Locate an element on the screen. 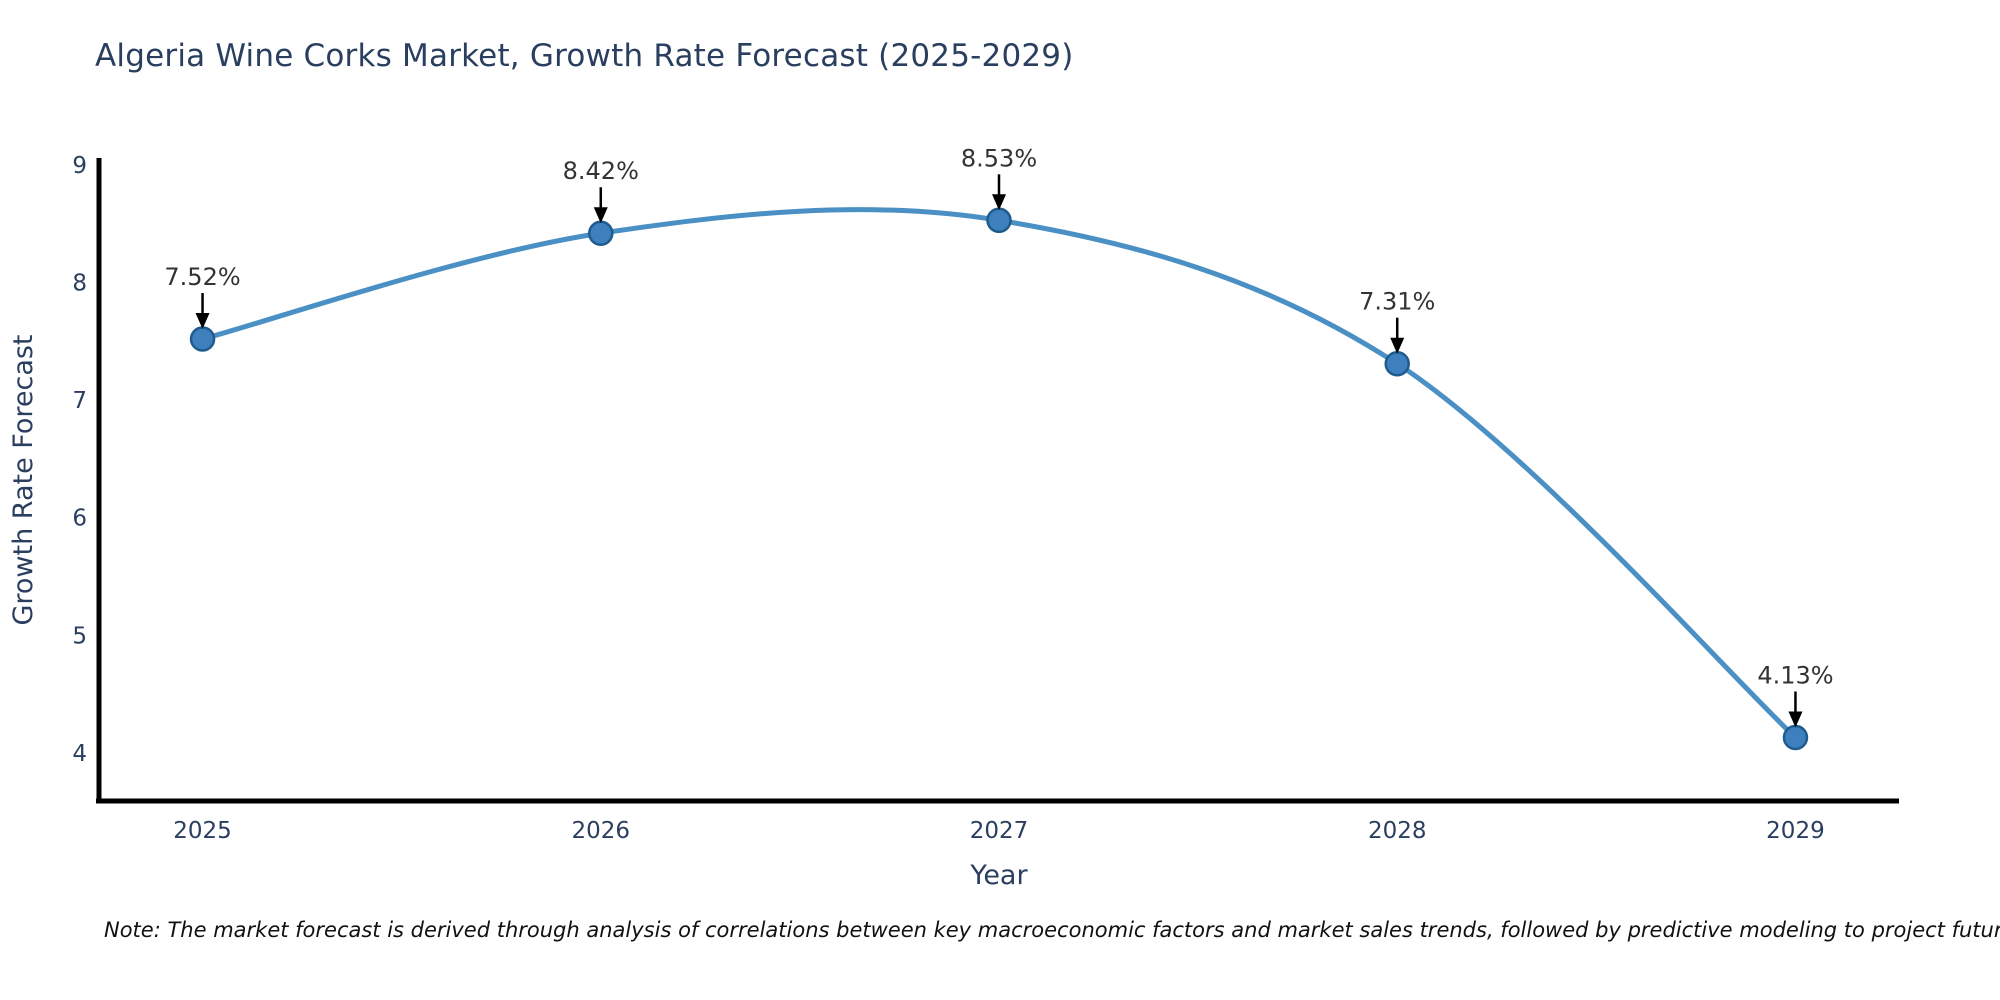  x-tick-label: 2026 is located at coordinates (600, 831).